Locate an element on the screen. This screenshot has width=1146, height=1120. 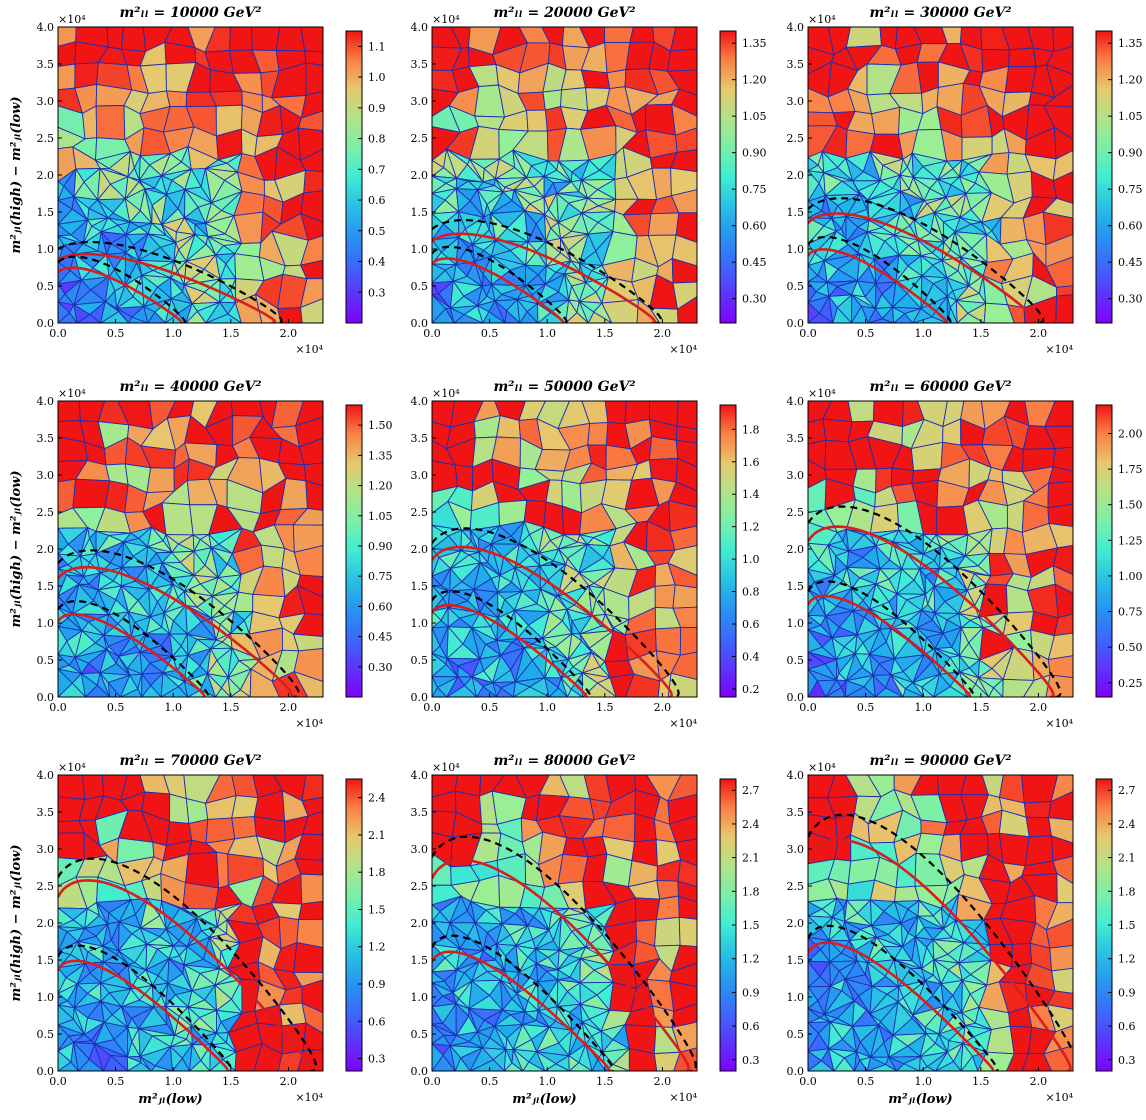
colorbar-tick-label: 0.4 is located at coordinates (751, 656).